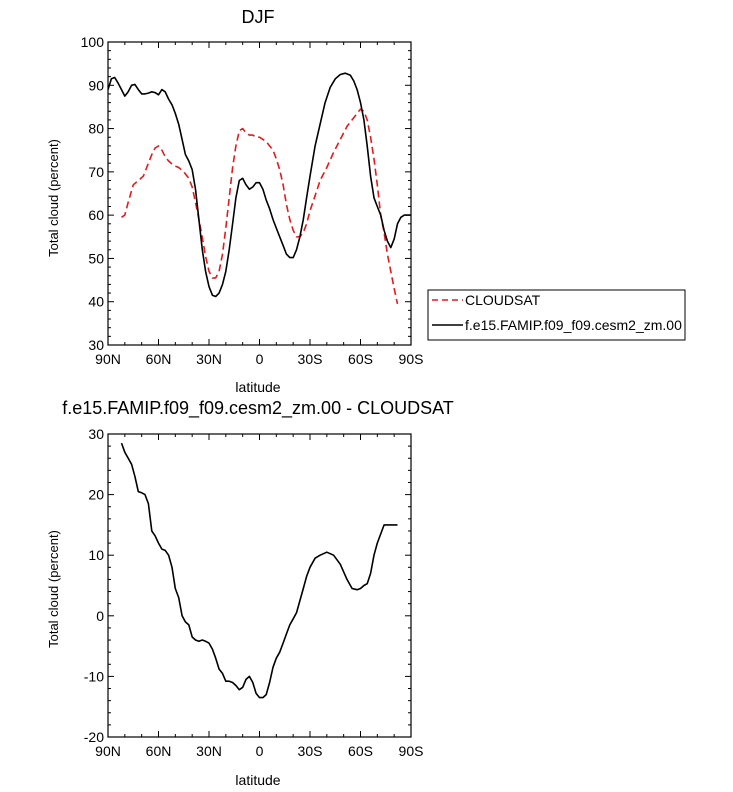 Image resolution: width=733 pixels, height=792 pixels. I want to click on y-tick-label: 80, so click(96, 129).